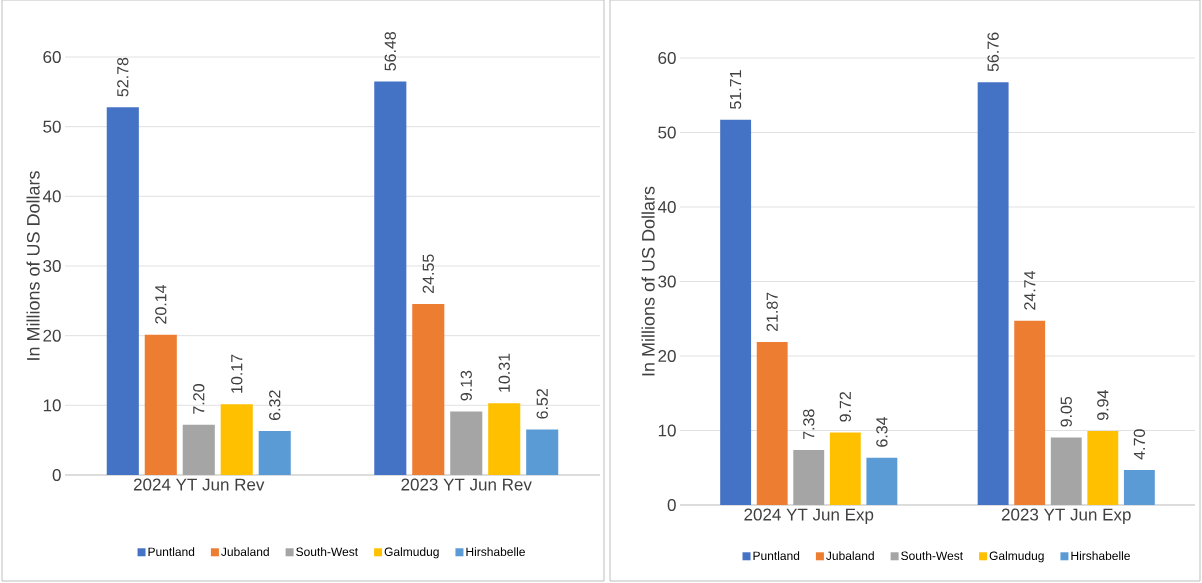 This screenshot has height=583, width=1202. I want to click on data-label: 9.05, so click(1066, 411).